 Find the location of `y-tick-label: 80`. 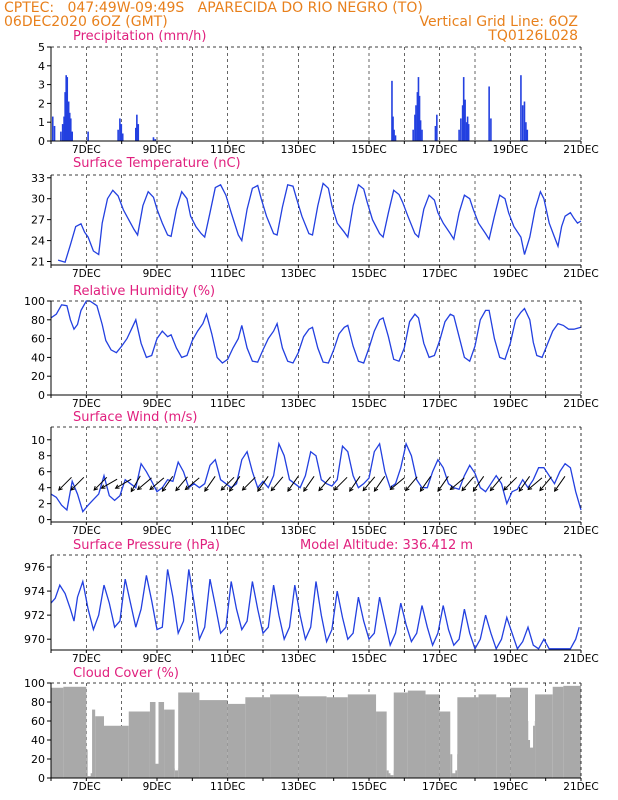

y-tick-label: 80 is located at coordinates (38, 702).